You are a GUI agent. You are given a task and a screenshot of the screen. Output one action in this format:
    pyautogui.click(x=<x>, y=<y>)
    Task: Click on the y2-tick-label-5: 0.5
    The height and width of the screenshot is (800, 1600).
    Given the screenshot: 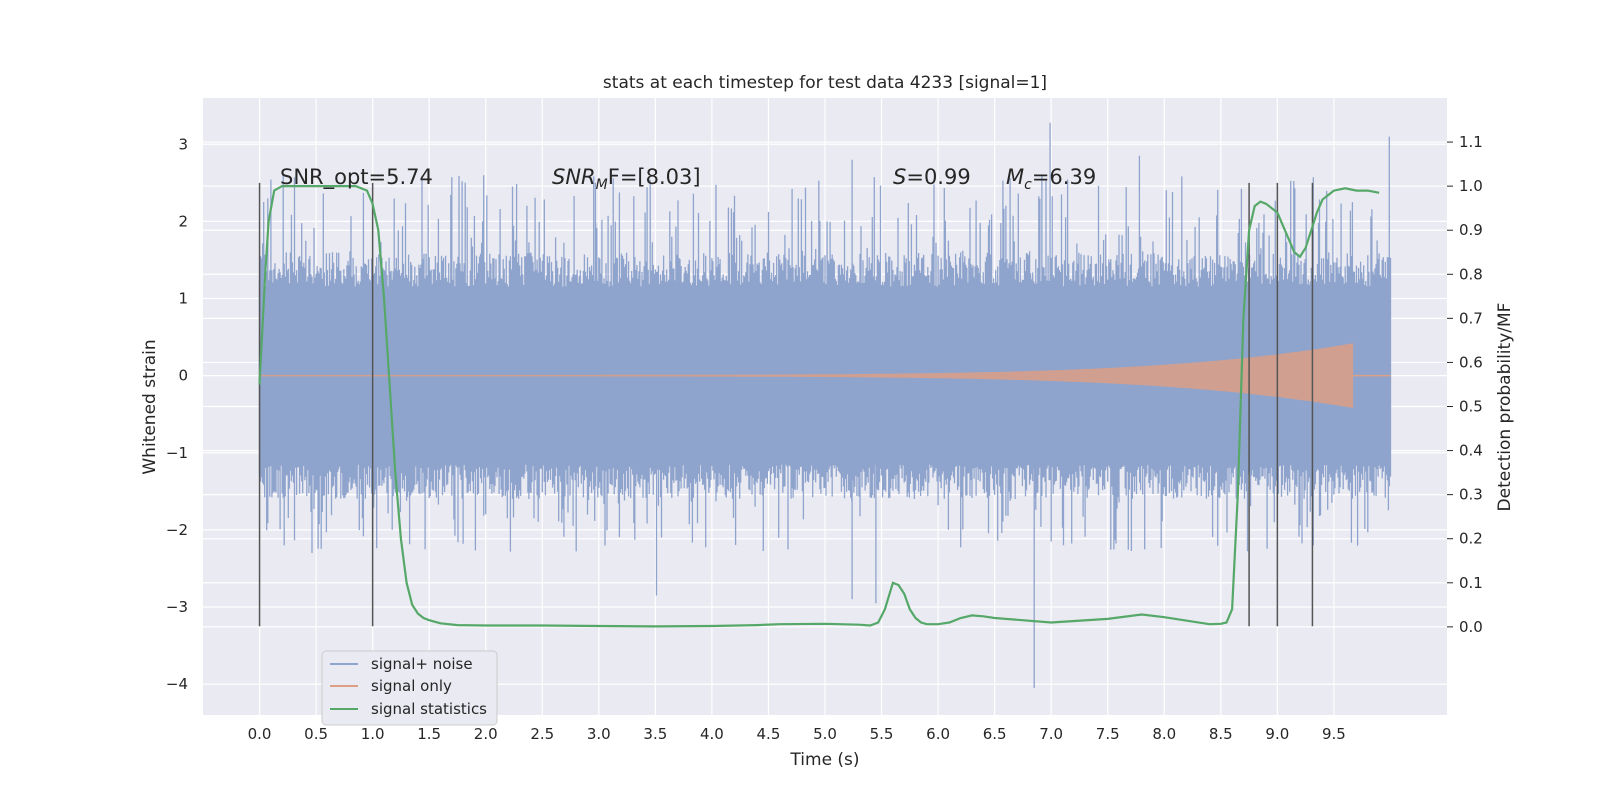 What is the action you would take?
    pyautogui.click(x=1471, y=407)
    